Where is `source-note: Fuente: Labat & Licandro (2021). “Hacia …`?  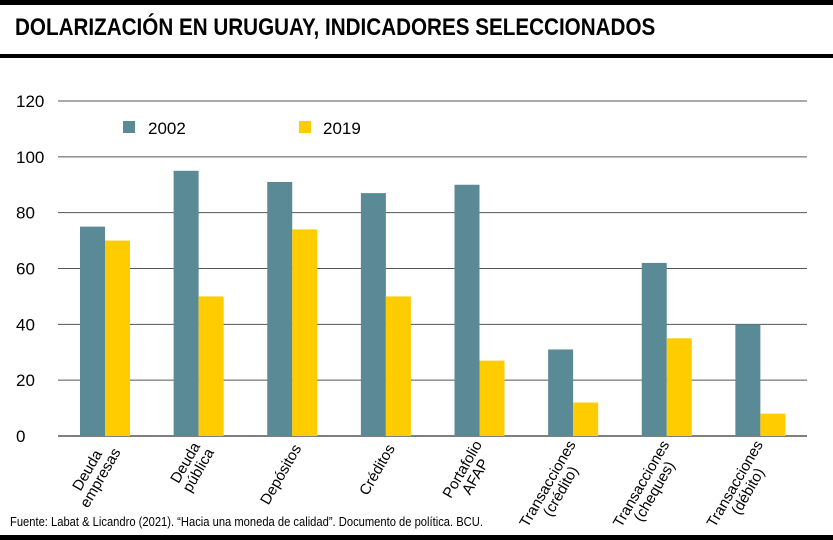 source-note: Fuente: Labat & Licandro (2021). “Hacia … is located at coordinates (246, 521).